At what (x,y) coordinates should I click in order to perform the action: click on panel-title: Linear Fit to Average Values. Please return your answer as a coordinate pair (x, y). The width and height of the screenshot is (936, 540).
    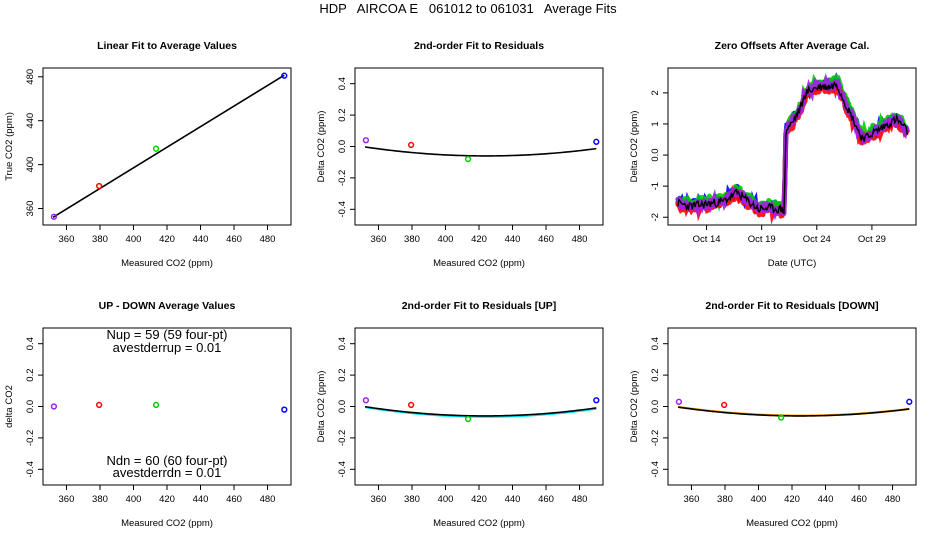
    Looking at the image, I should click on (167, 46).